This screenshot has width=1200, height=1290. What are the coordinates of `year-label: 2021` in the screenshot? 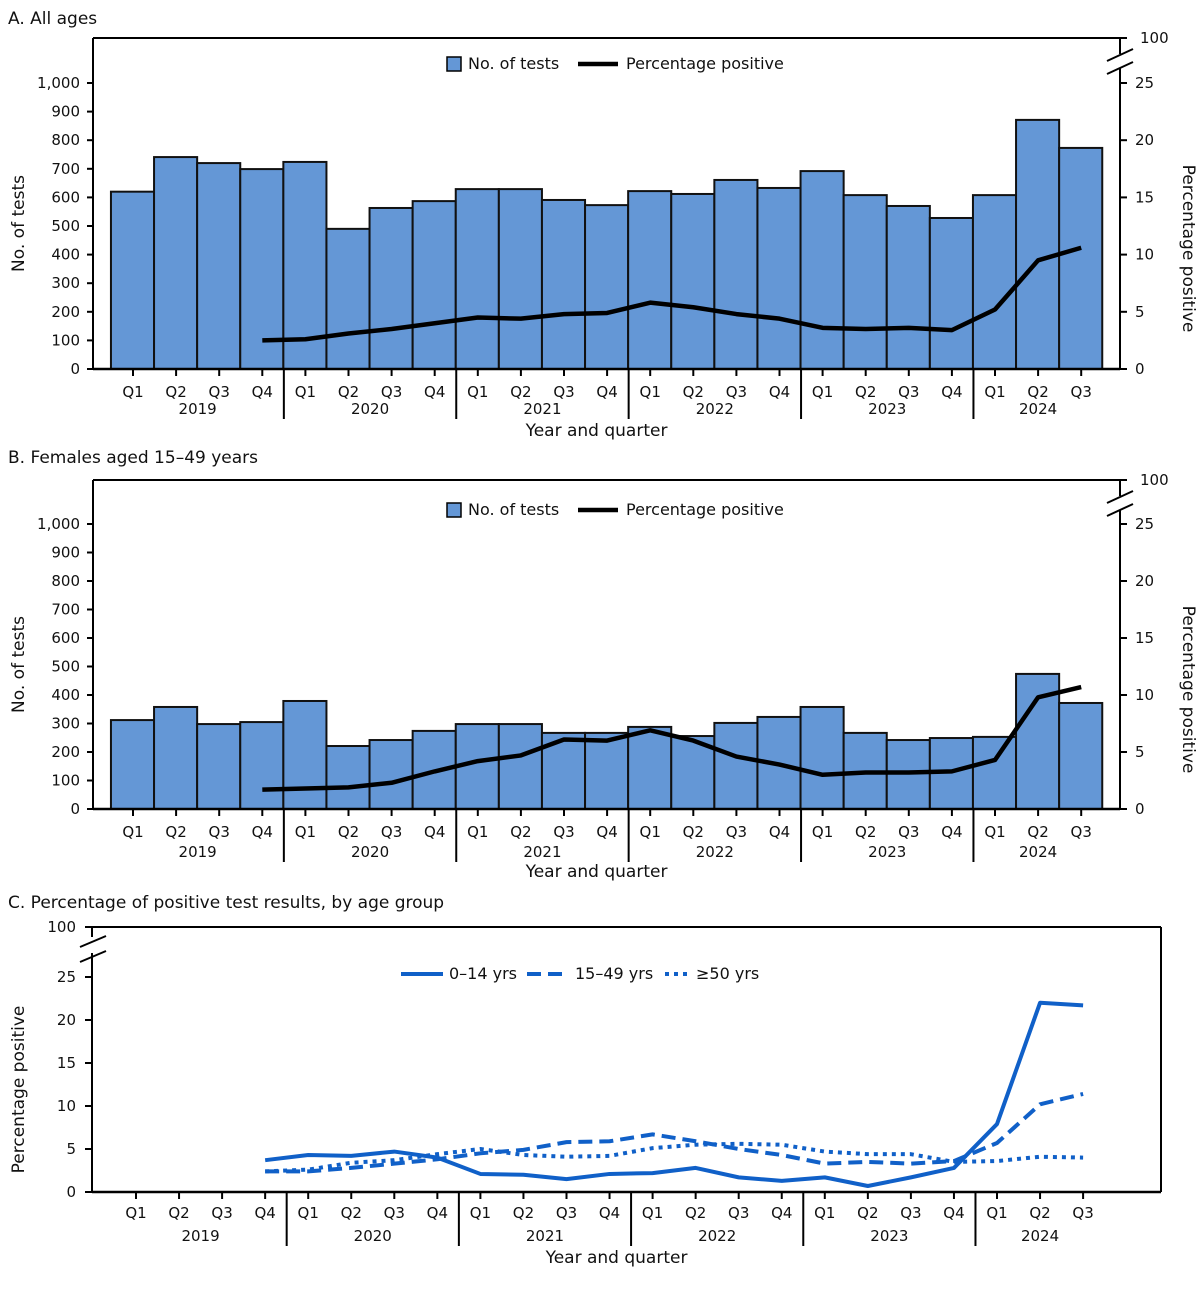 It's located at (545, 1236).